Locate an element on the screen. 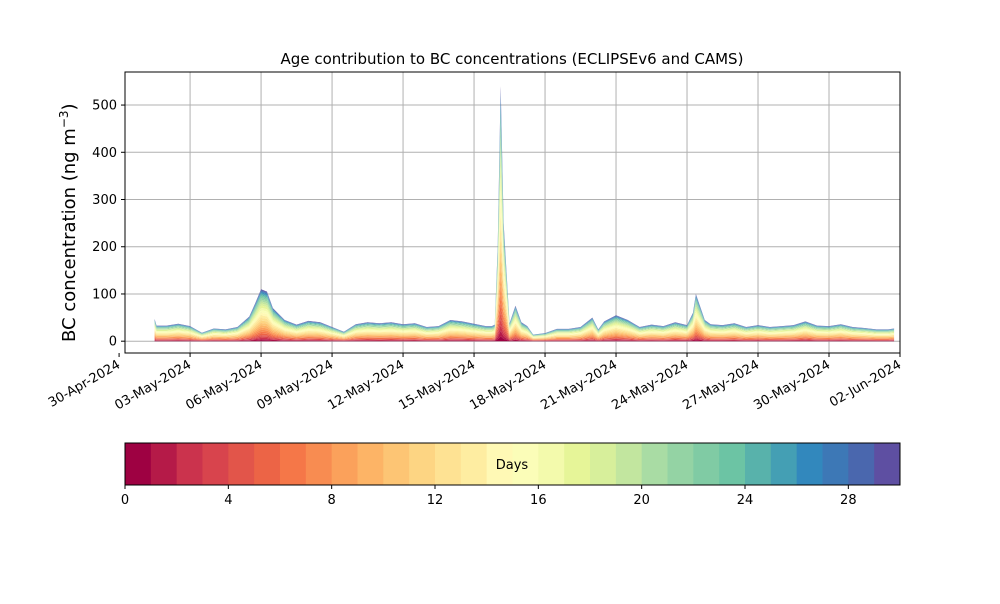  y-axis-label-end: ) is located at coordinates (69, 106).